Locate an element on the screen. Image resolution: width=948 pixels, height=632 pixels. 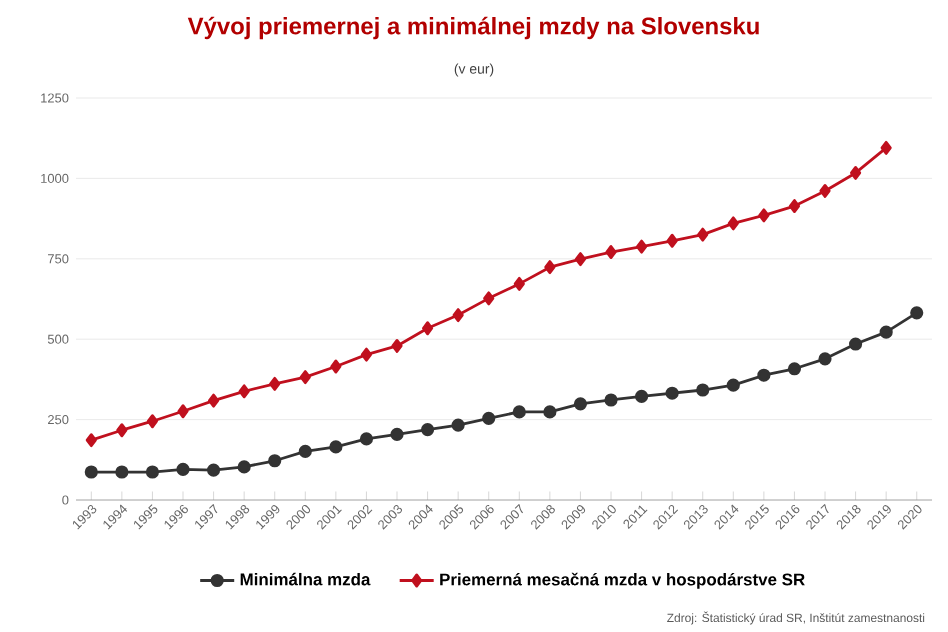
legend-label: Priemerná mesačná mzda v hospodárstve SR is located at coordinates (622, 580).